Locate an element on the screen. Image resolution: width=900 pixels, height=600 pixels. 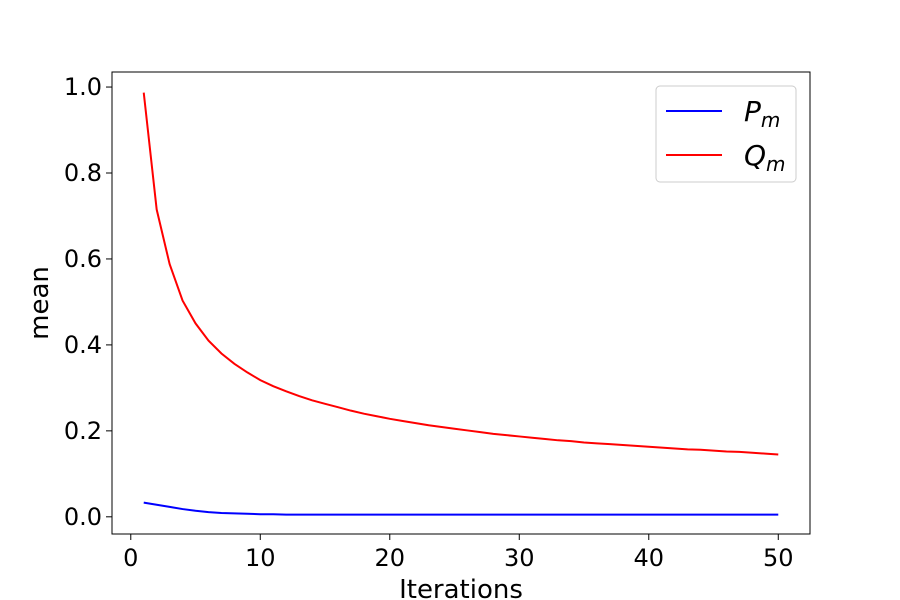
y-tick-label: 0.4 is located at coordinates (83, 345).